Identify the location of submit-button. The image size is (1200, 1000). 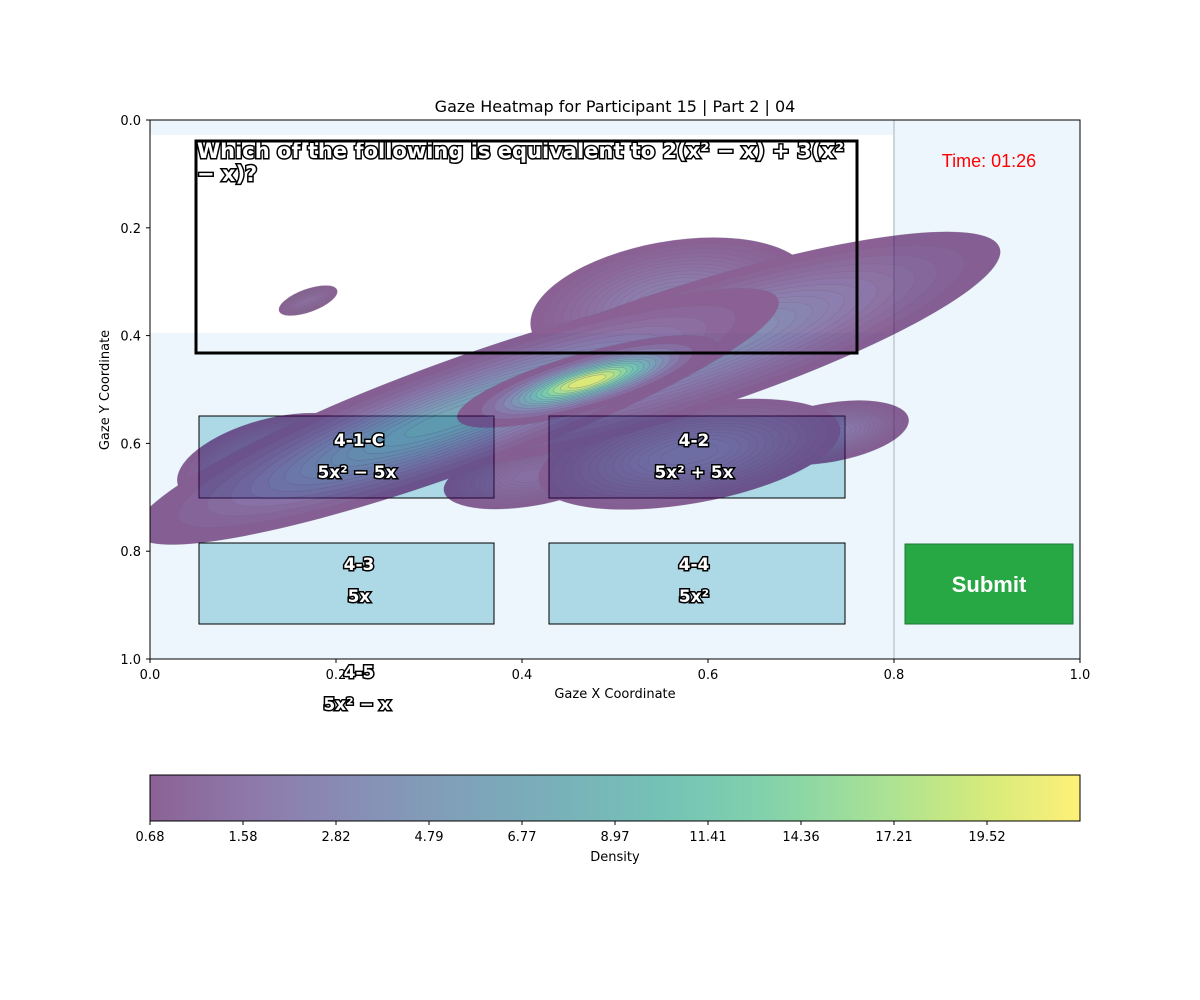
(989, 584).